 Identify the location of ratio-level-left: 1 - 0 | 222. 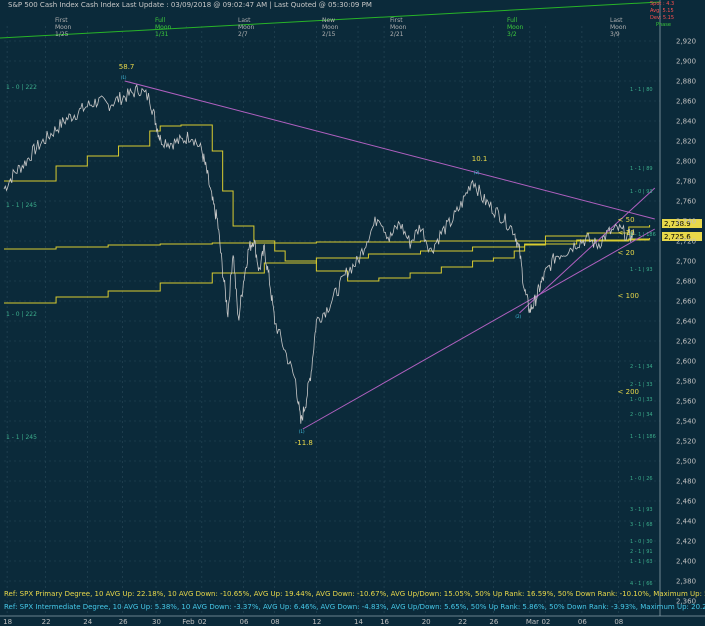
(21, 87).